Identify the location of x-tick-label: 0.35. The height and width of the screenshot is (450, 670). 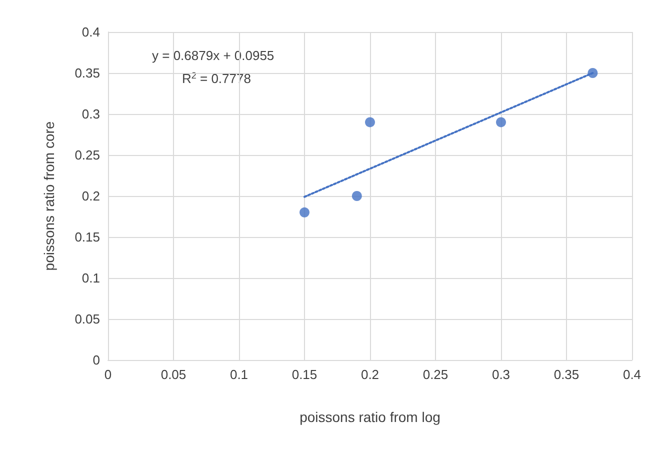
(567, 374).